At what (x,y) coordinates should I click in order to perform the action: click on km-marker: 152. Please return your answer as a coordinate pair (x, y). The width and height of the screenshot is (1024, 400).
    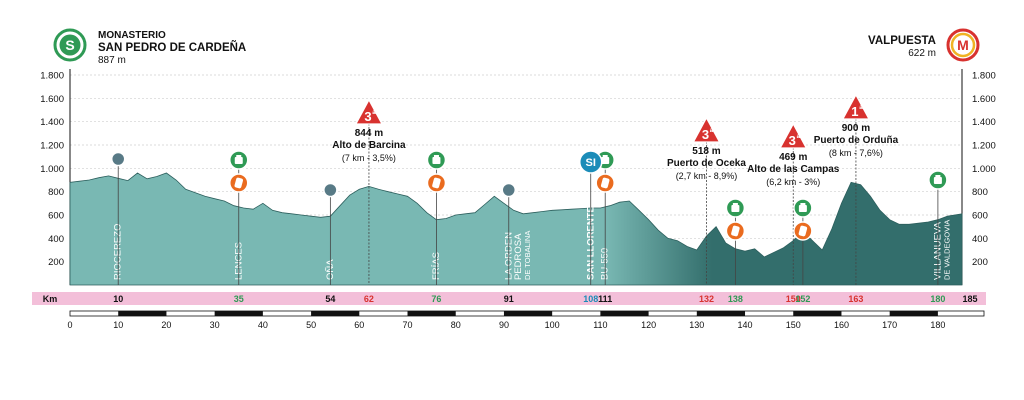
    Looking at the image, I should click on (802, 299).